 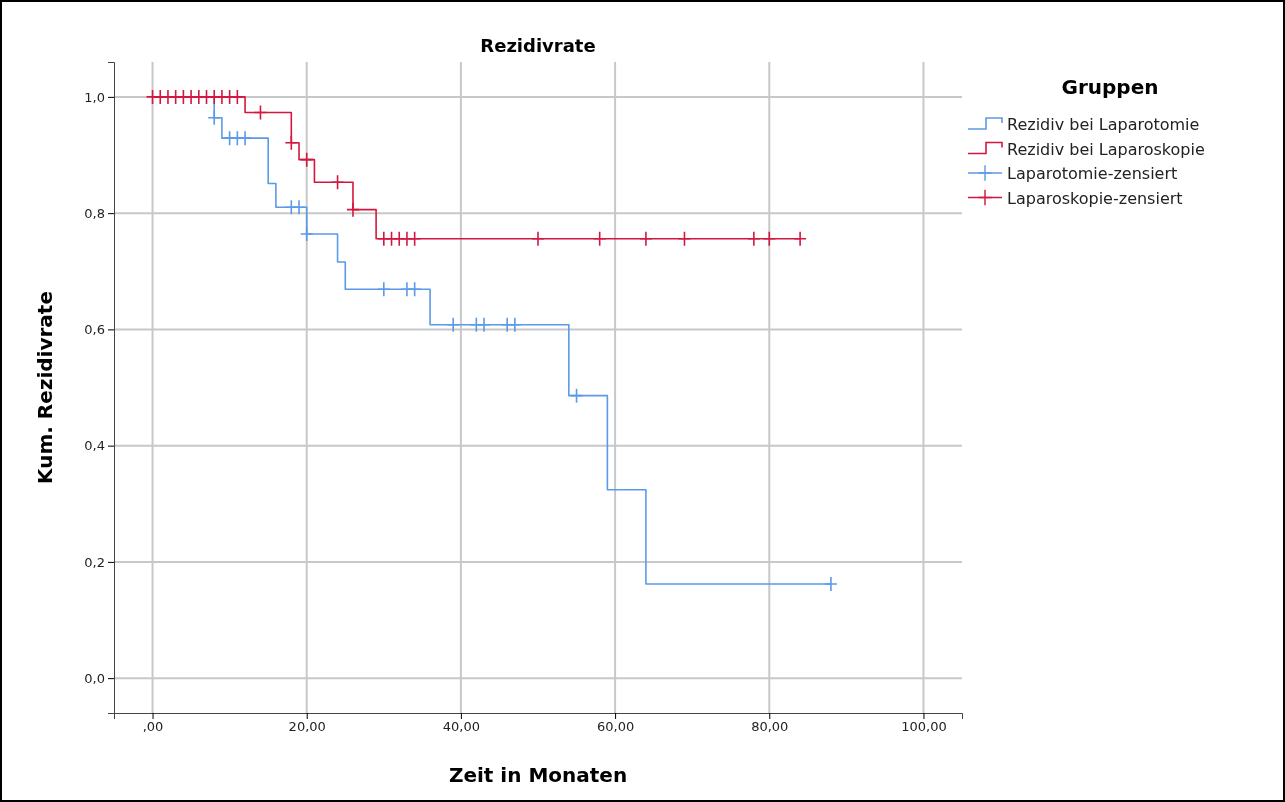 What do you see at coordinates (1095, 198) in the screenshot?
I see `legend-label: Laparoskopie-zensiert` at bounding box center [1095, 198].